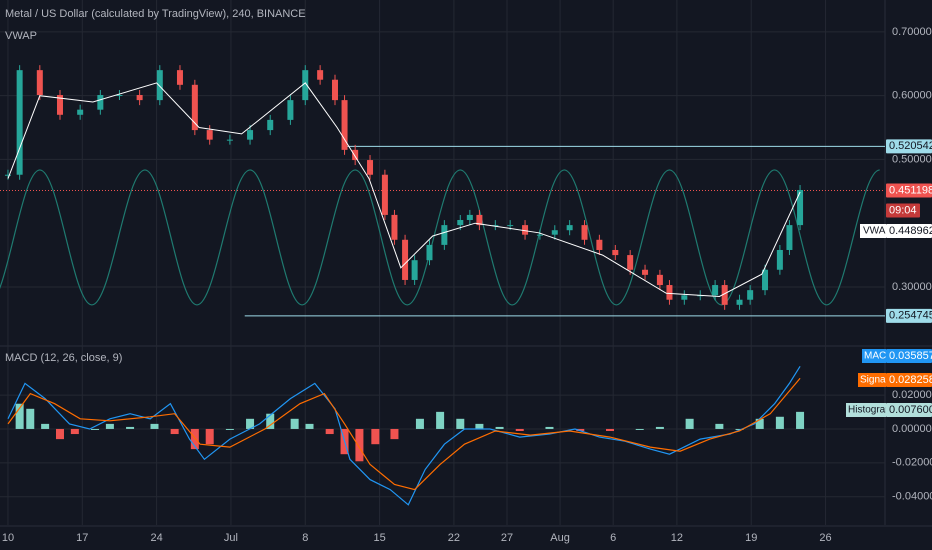  What do you see at coordinates (231, 538) in the screenshot?
I see `x-tick-label: Jul` at bounding box center [231, 538].